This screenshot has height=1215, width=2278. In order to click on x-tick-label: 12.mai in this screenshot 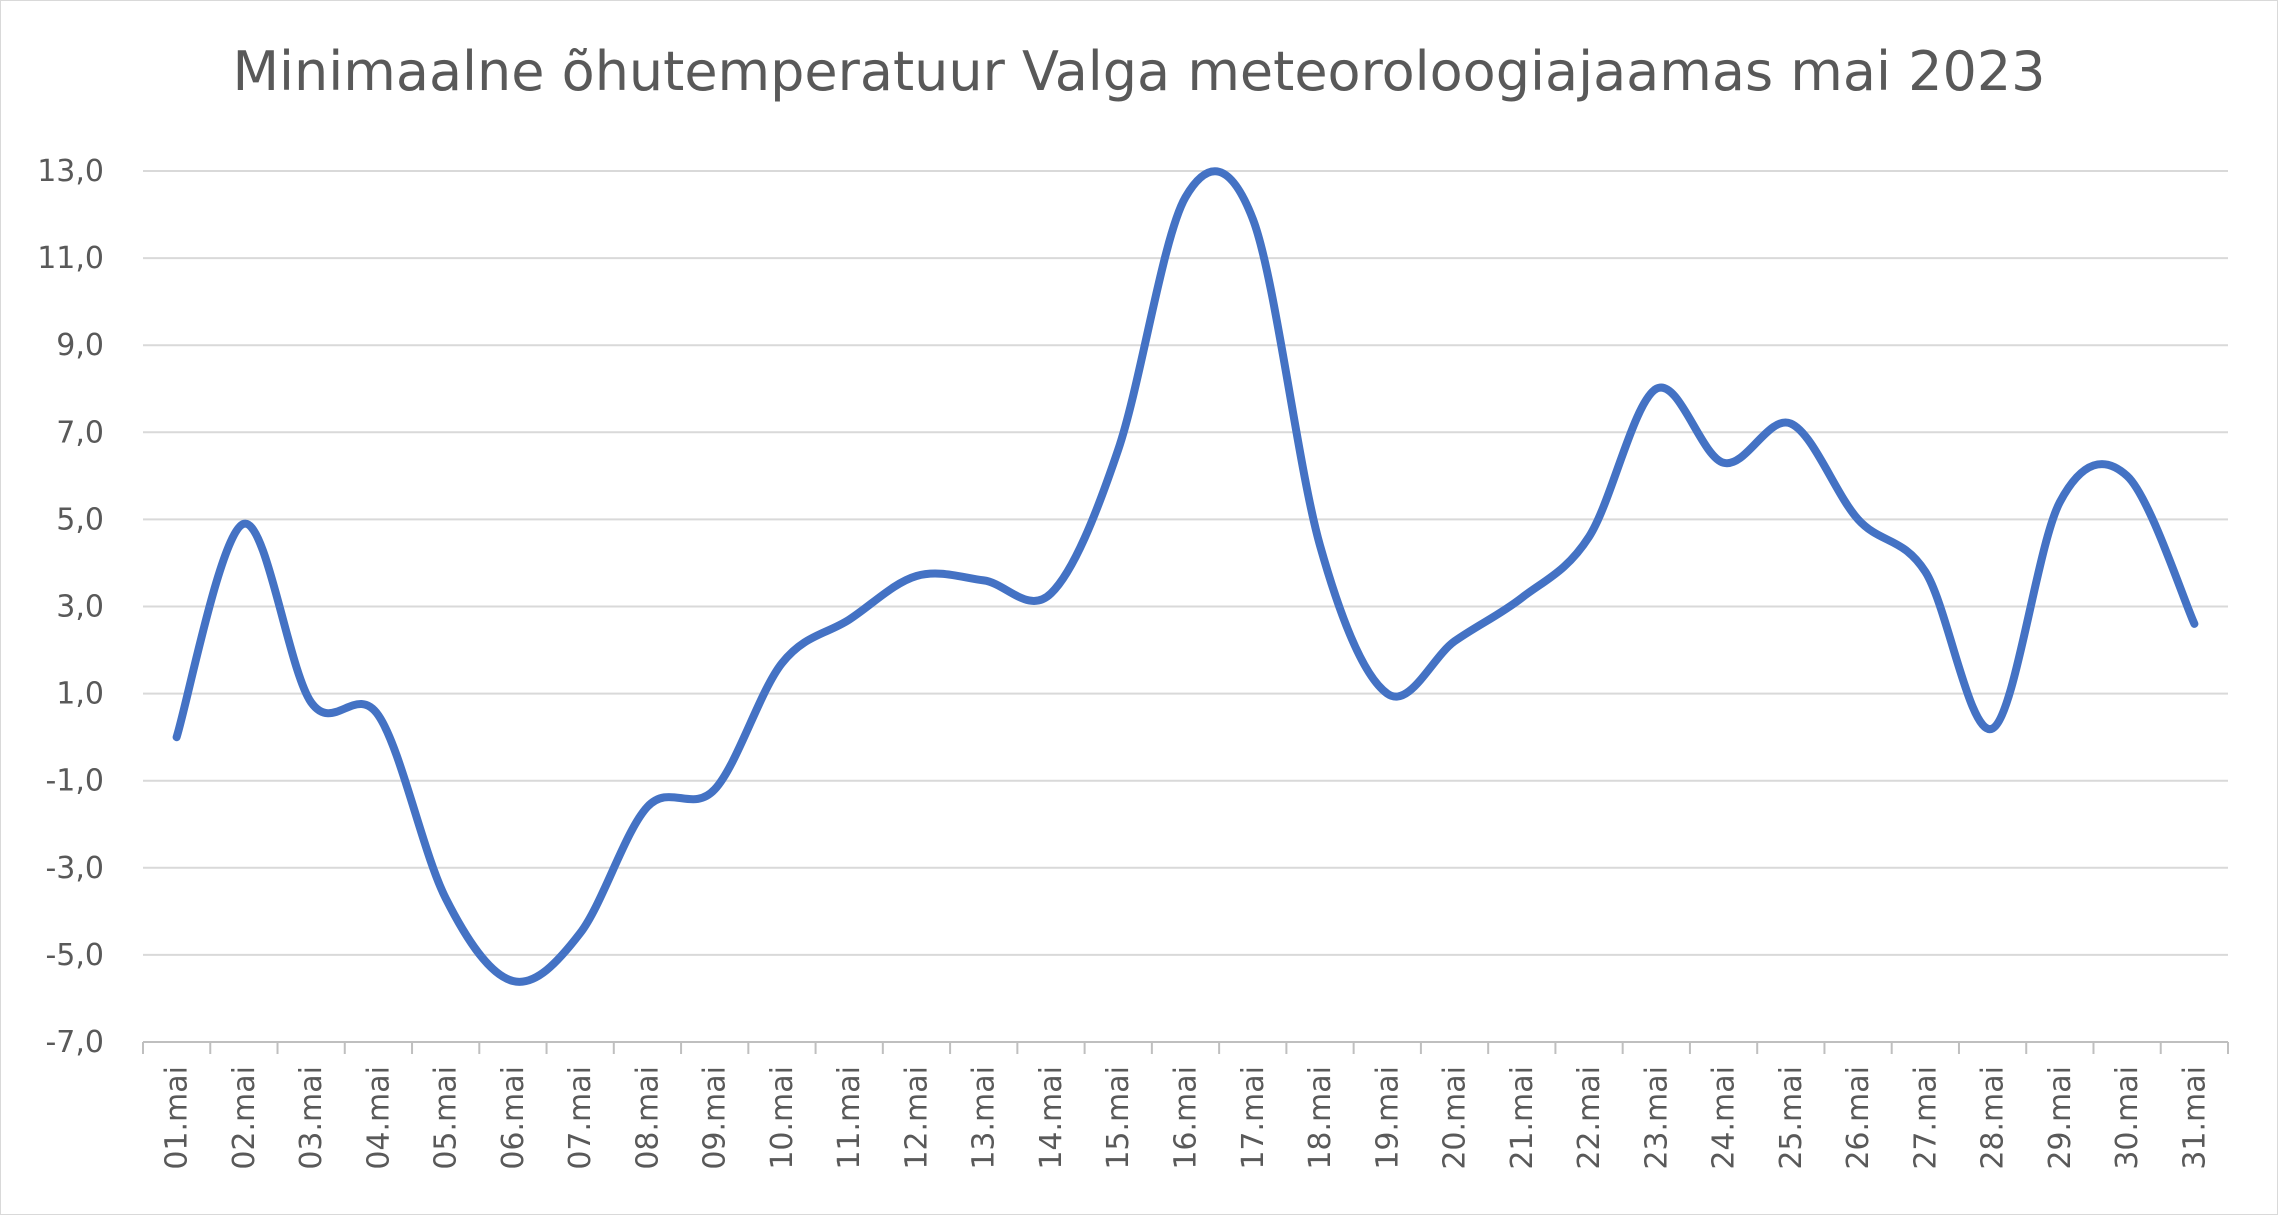, I will do `click(916, 1118)`.